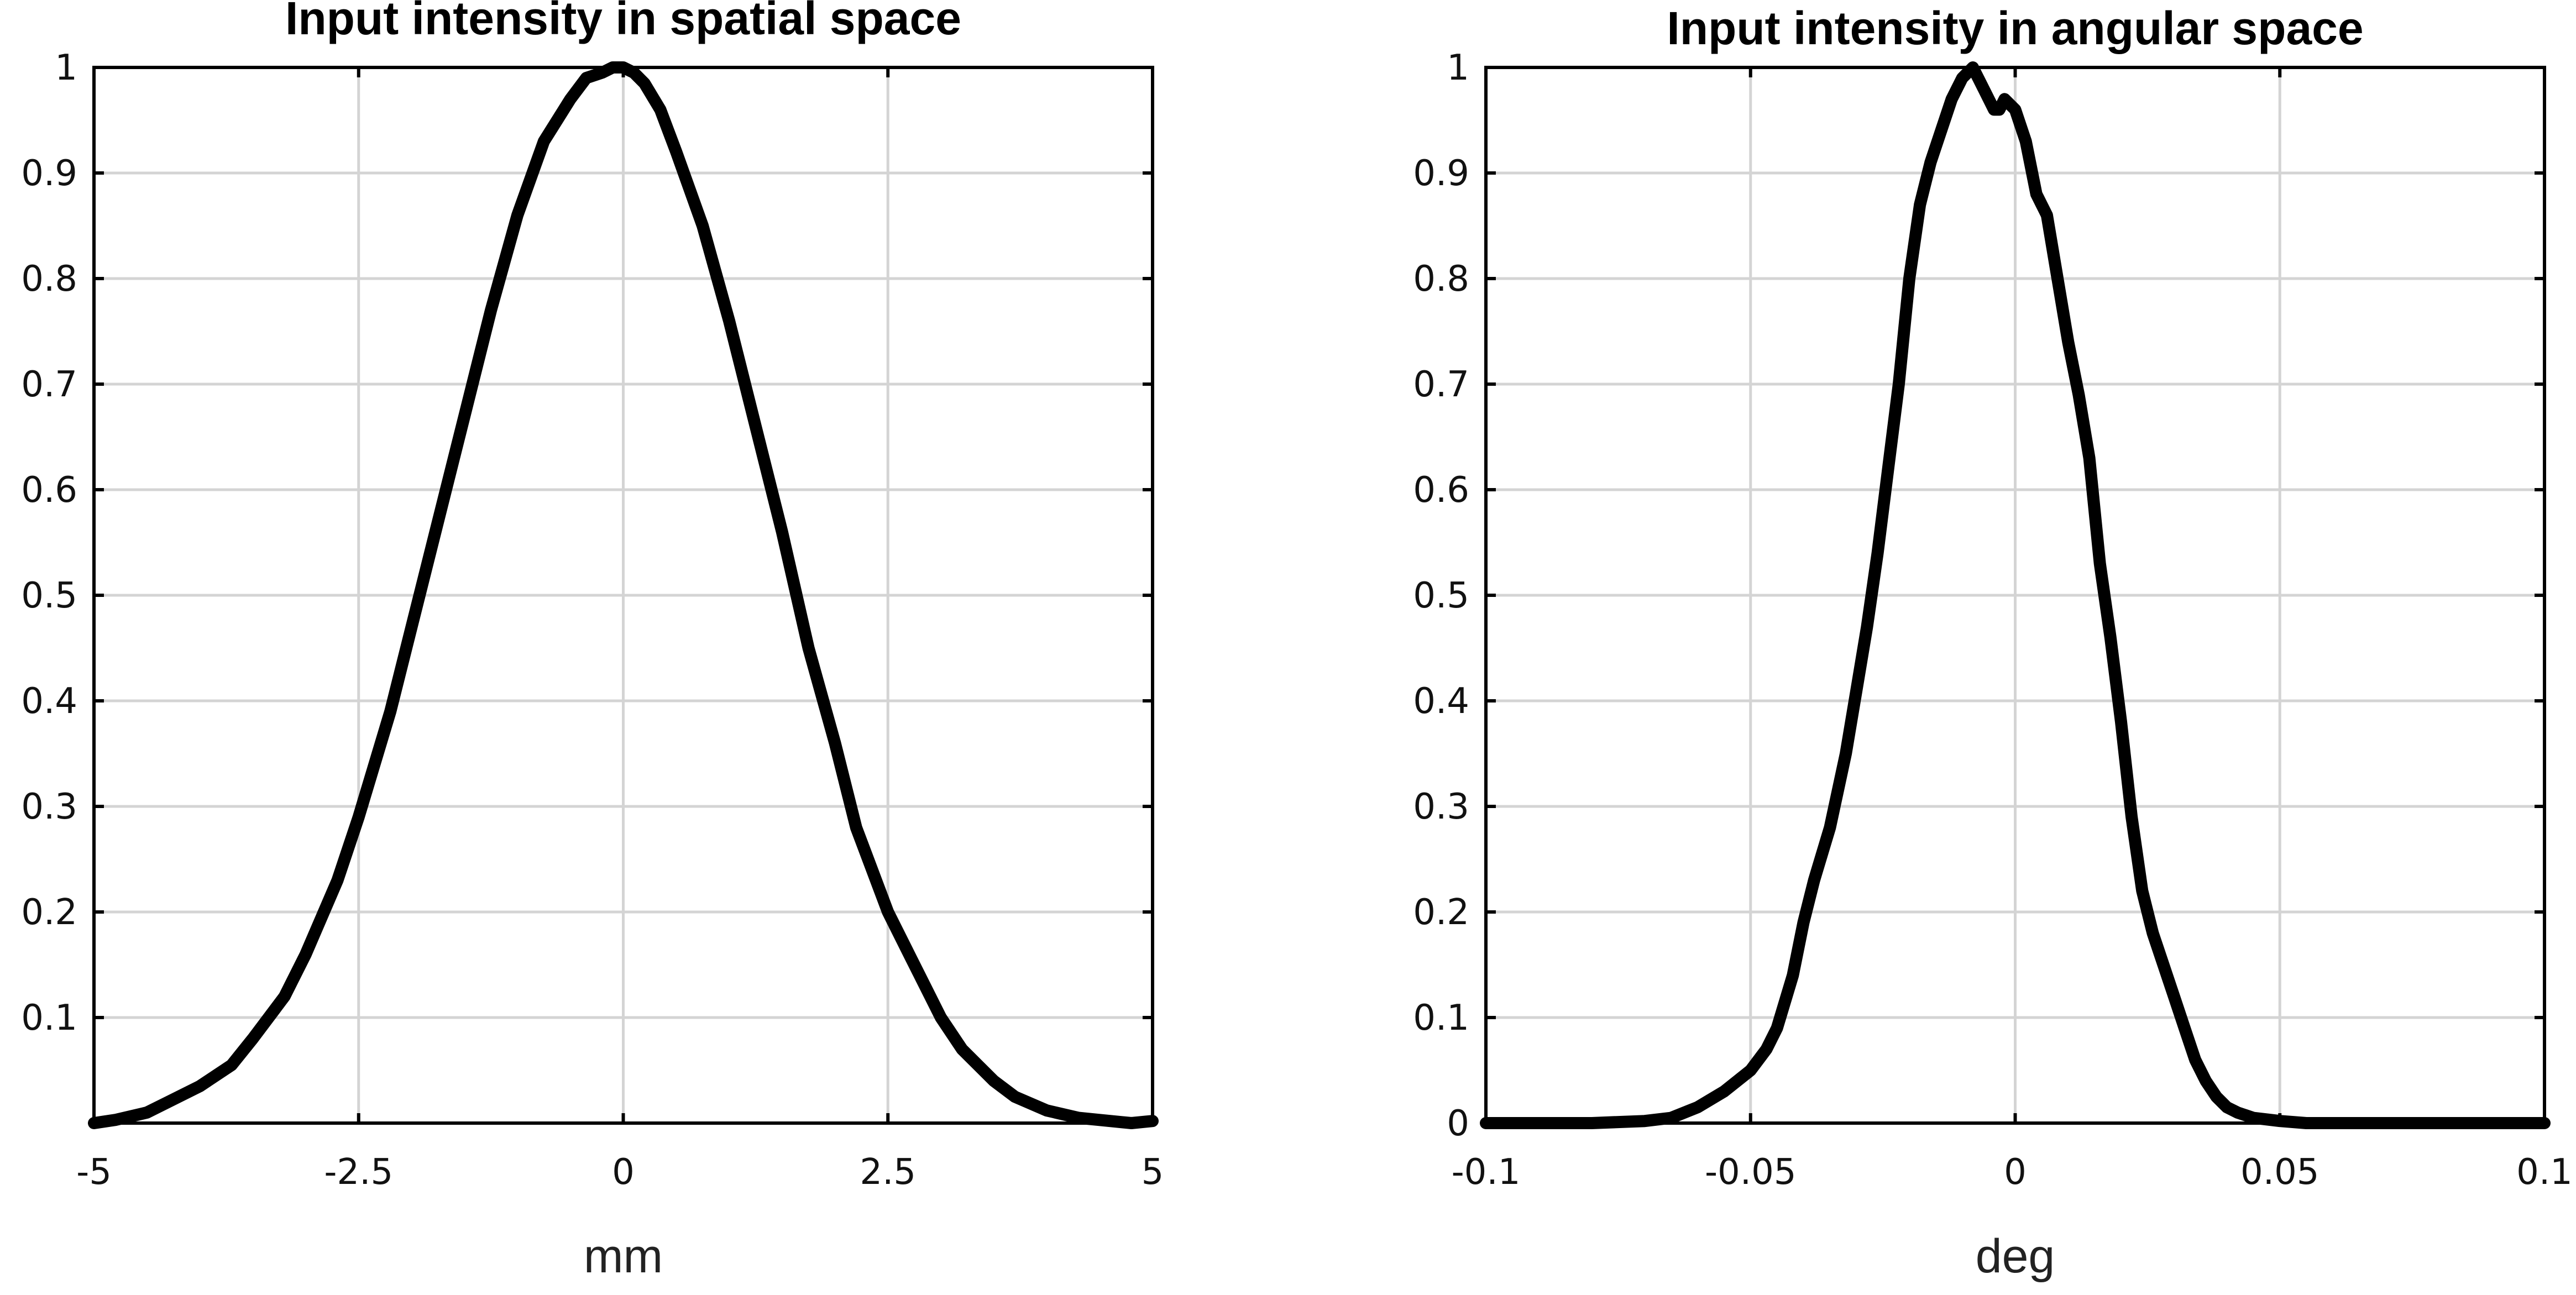 This screenshot has width=2576, height=1295. I want to click on chart-title: Input intensity in angular space, so click(2015, 28).